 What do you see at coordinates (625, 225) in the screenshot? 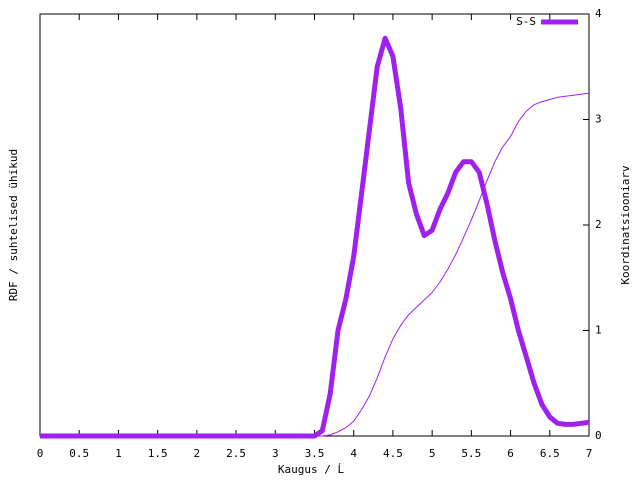
I see `y2-axis-label: Koordinatsiooniarv` at bounding box center [625, 225].